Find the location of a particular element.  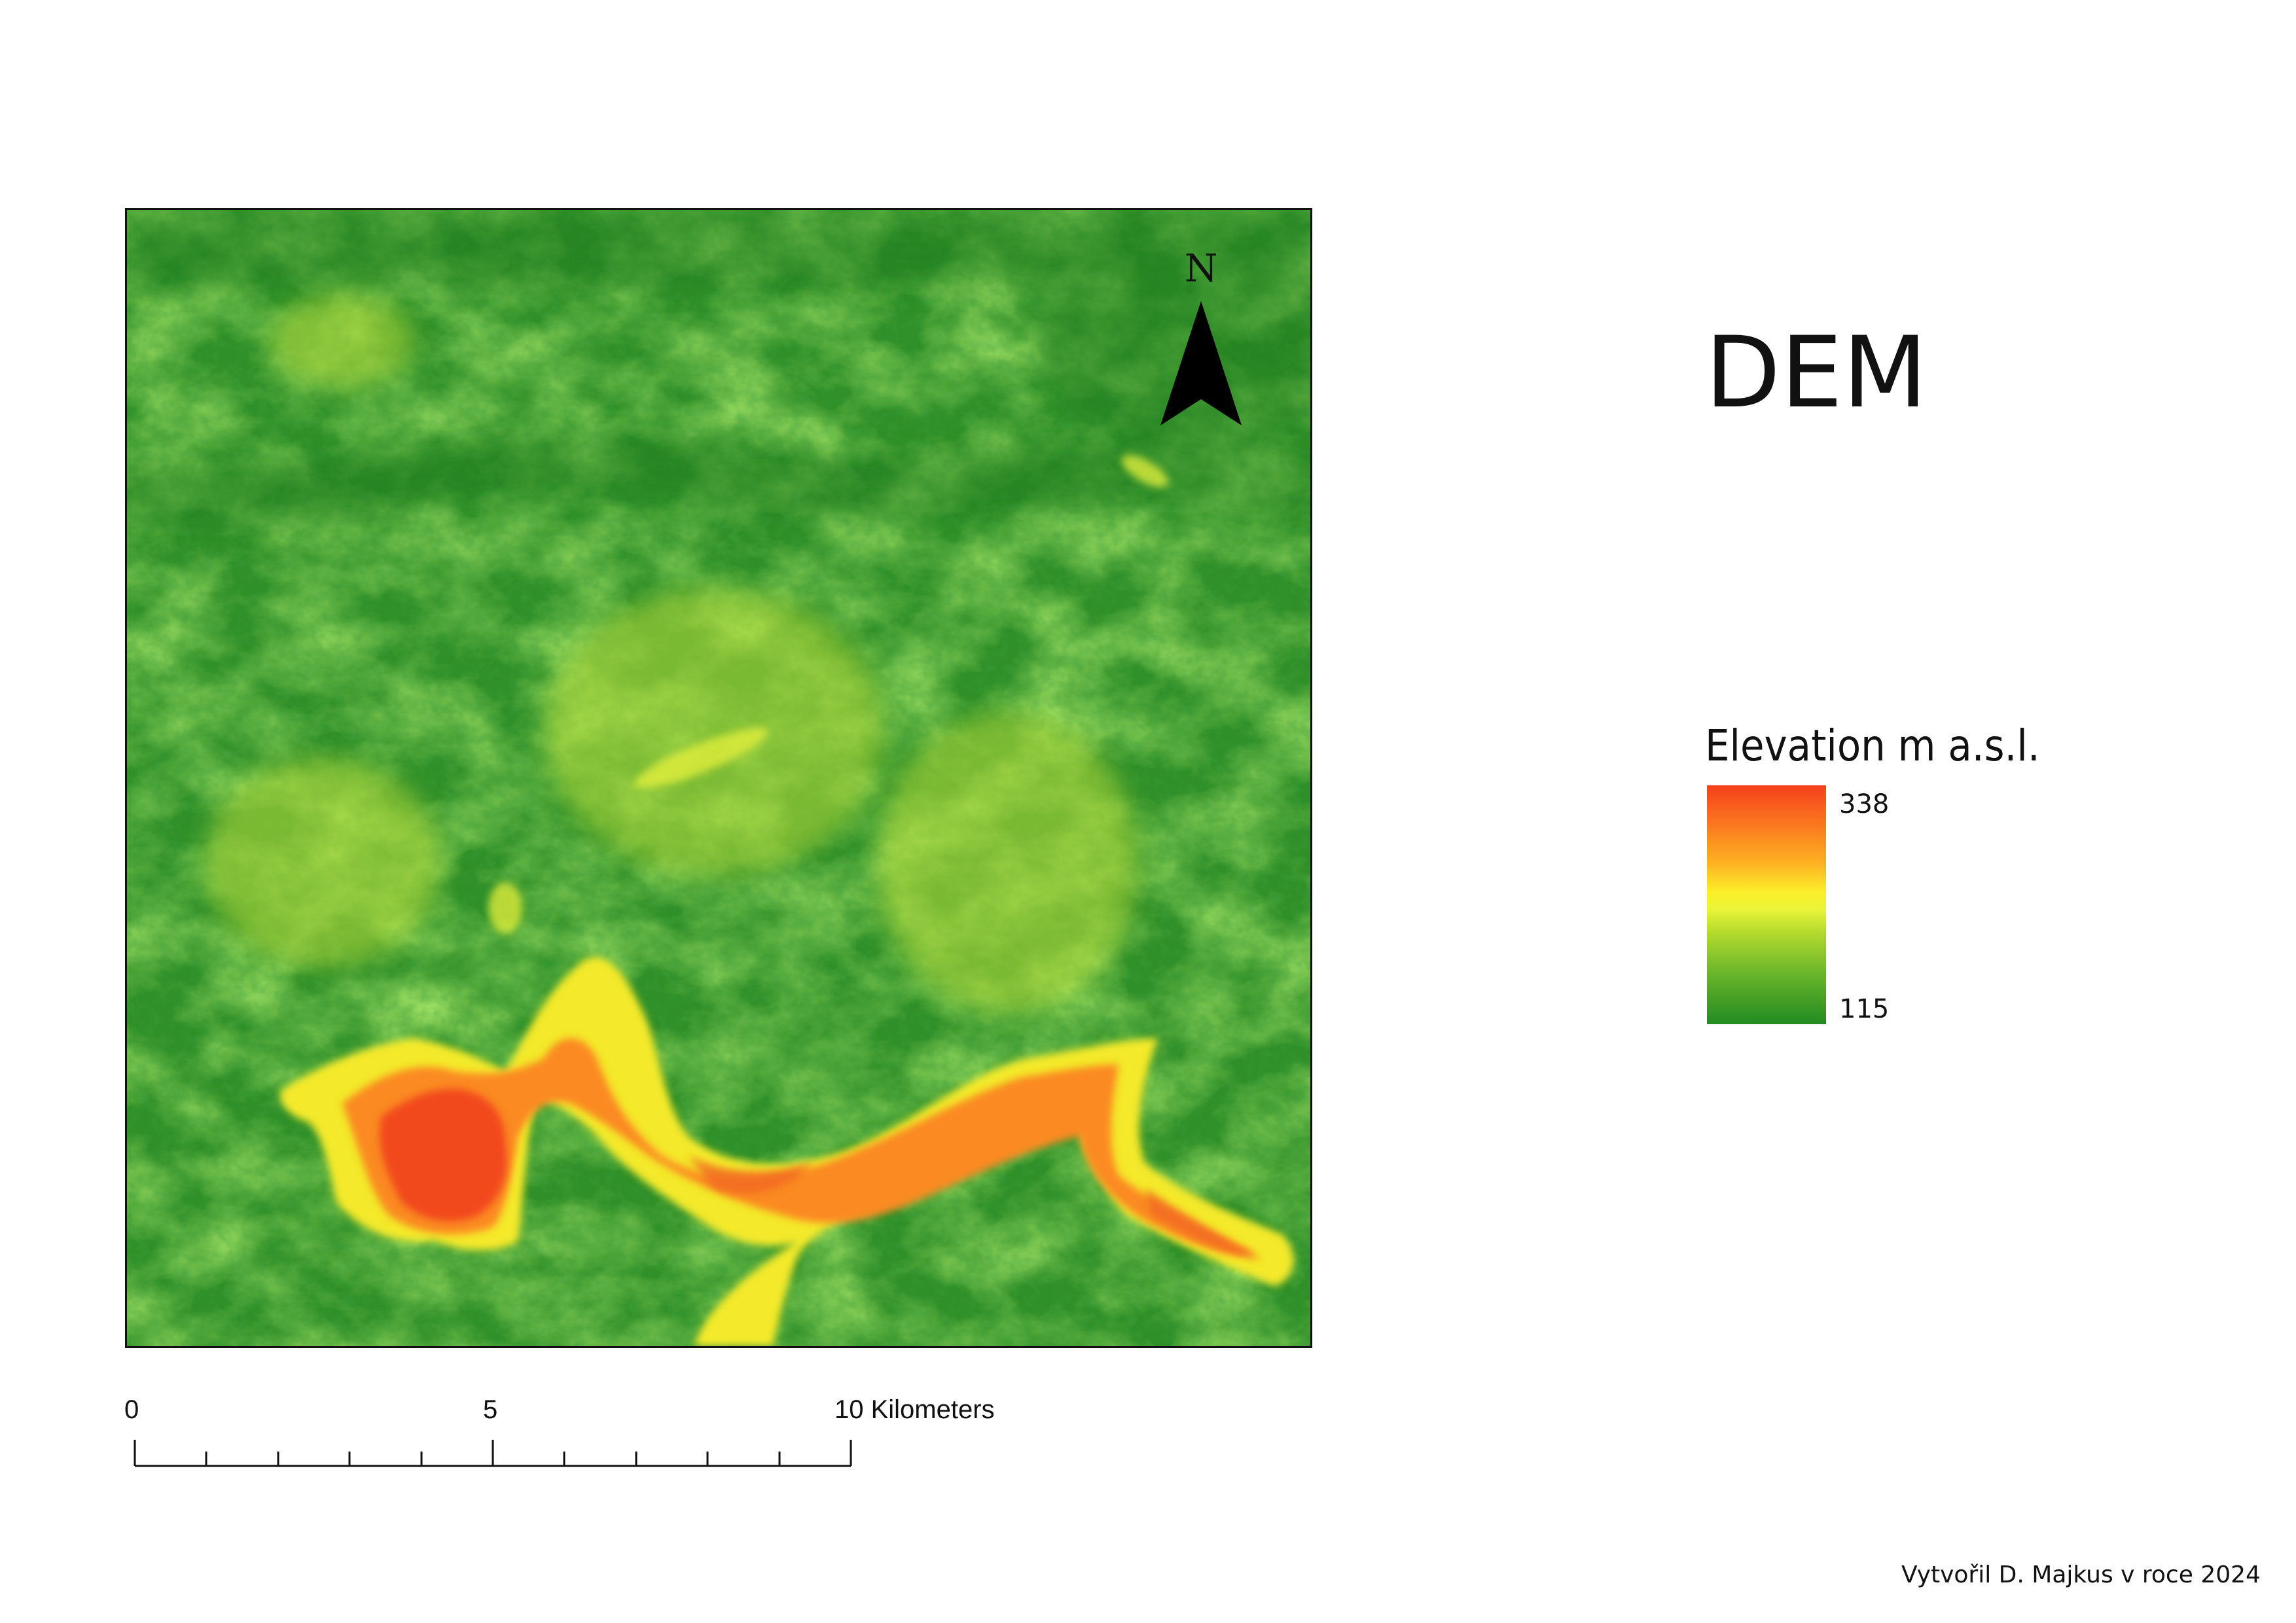

legend-min-label: 115 is located at coordinates (1864, 1009).